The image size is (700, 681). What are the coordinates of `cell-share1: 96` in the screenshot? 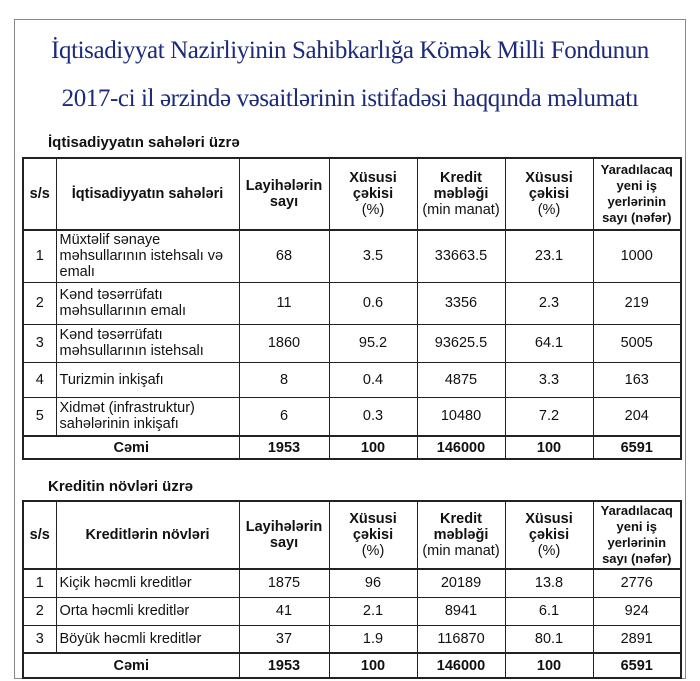 It's located at (373, 583).